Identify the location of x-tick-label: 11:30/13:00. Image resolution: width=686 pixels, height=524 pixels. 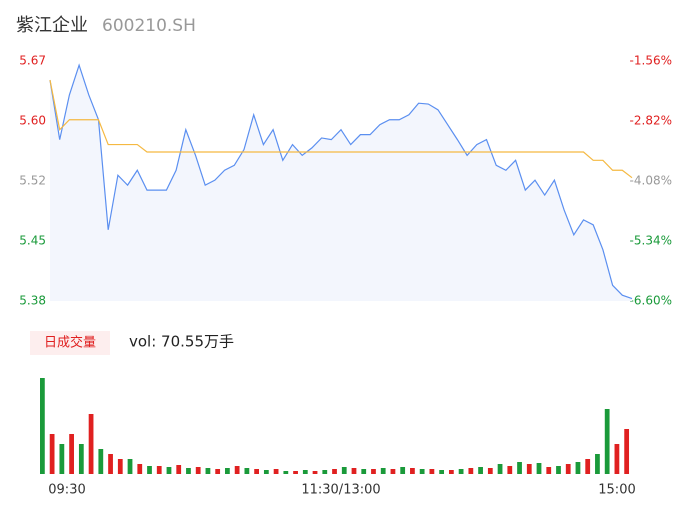
(340, 490).